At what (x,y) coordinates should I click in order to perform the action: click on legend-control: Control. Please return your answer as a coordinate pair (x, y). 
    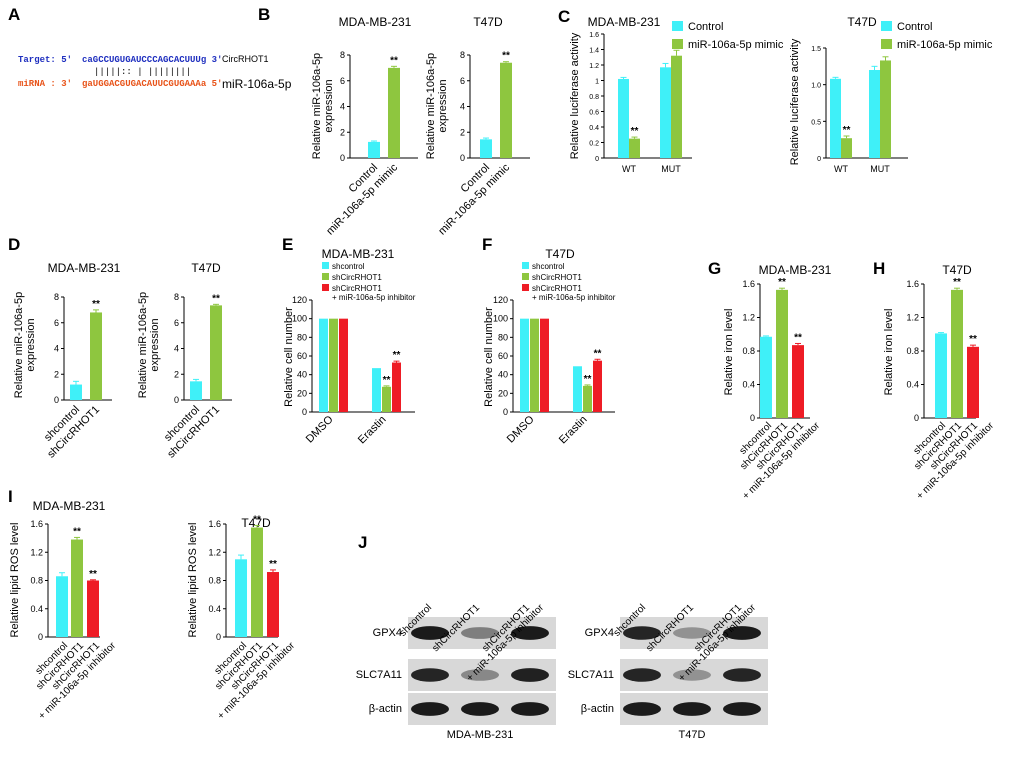
    Looking at the image, I should click on (914, 27).